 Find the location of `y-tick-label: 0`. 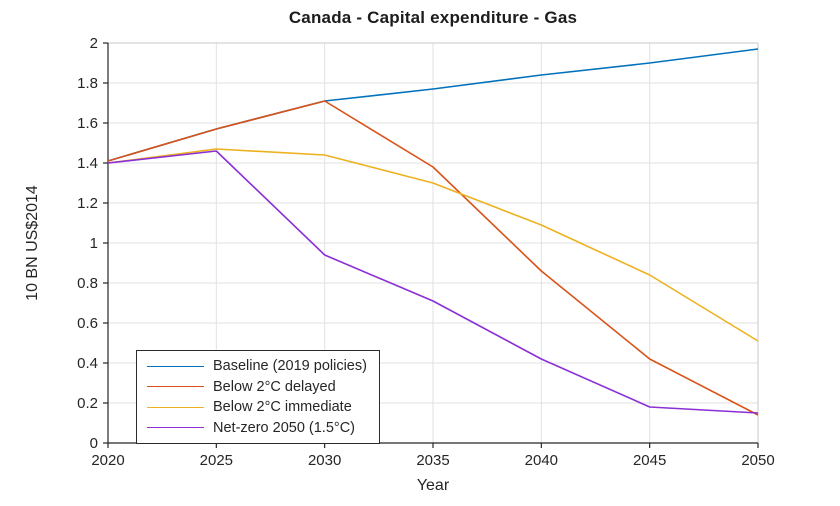

y-tick-label: 0 is located at coordinates (94, 443).